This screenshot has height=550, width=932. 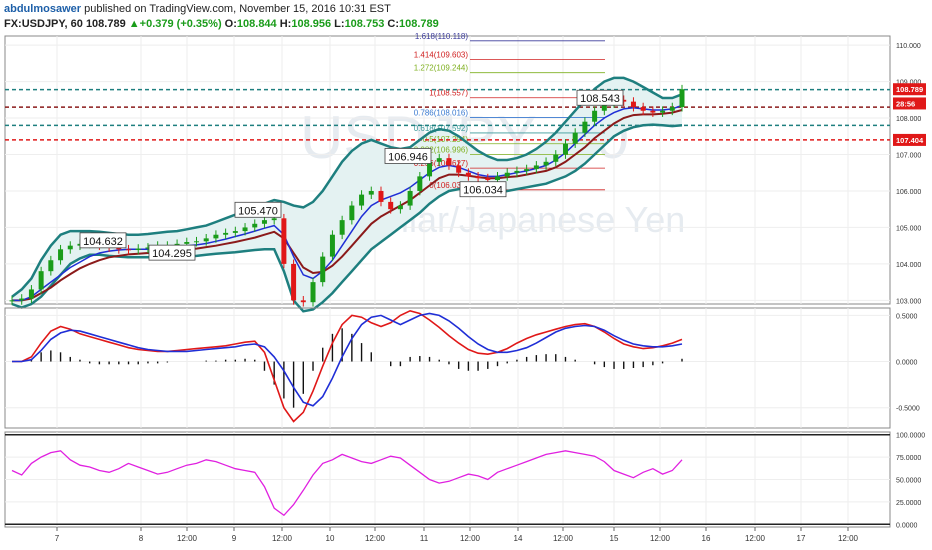 What do you see at coordinates (908, 228) in the screenshot?
I see `price-tick-label: 105.000` at bounding box center [908, 228].